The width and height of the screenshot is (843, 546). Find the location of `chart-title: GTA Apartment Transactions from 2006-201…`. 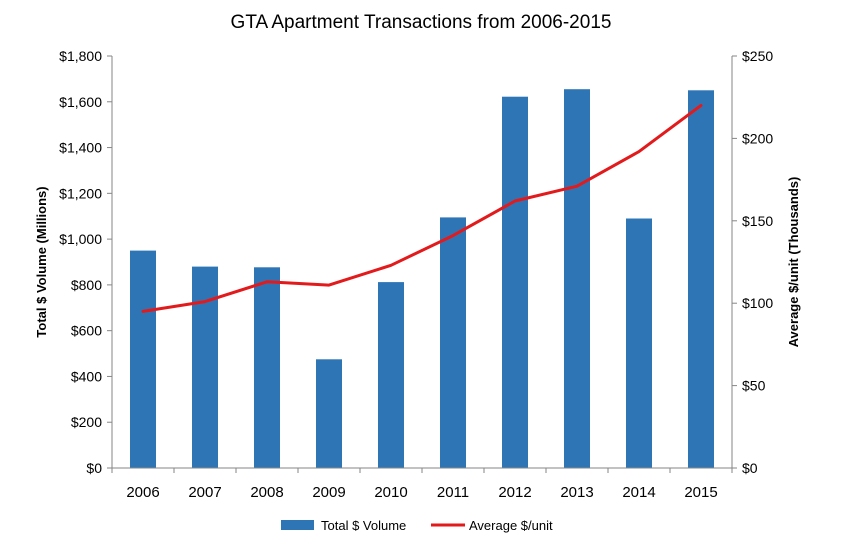

chart-title: GTA Apartment Transactions from 2006-201… is located at coordinates (421, 22).